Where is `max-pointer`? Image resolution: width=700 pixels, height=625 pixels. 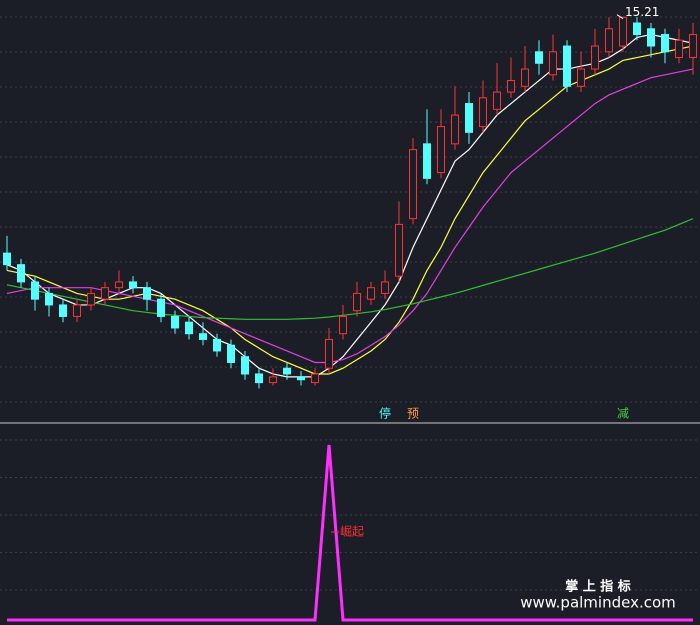 max-pointer is located at coordinates (620, 17).